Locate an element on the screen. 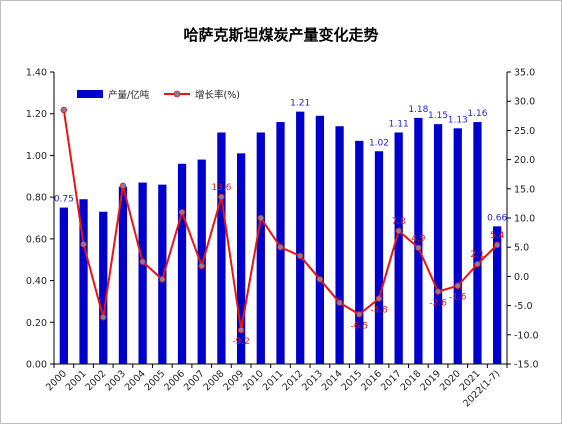  growth-data-label: 4.9 is located at coordinates (418, 239).